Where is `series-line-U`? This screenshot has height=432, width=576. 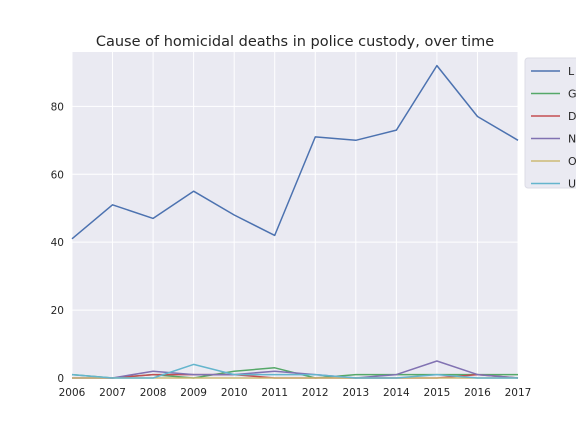
series-line-U is located at coordinates (294, 371).